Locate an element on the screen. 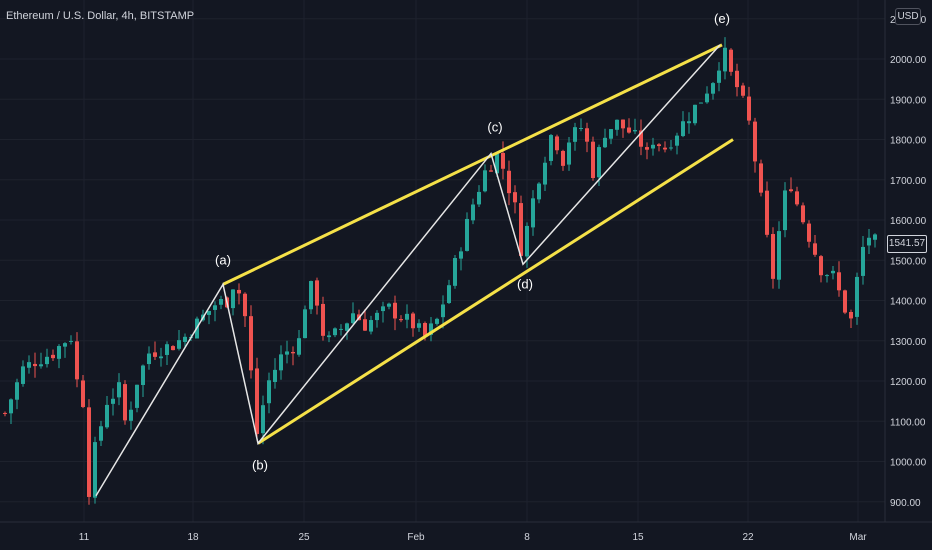 Image resolution: width=932 pixels, height=550 pixels. y-tick-label: 2000.00 is located at coordinates (908, 60).